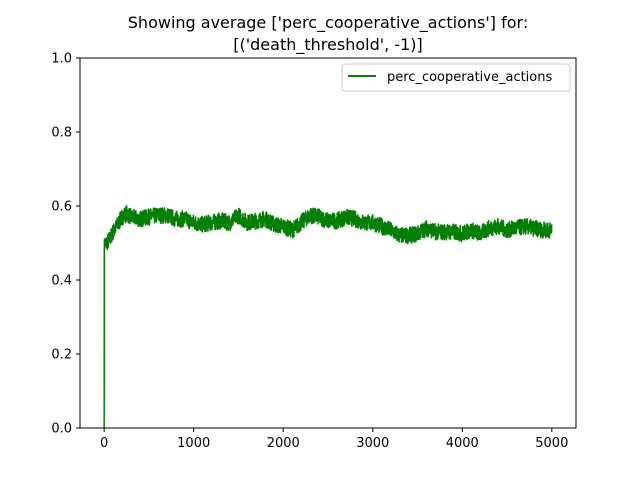  Describe the element at coordinates (334, 439) in the screenshot. I see `x-axis: 0 1000 2000 3000 4000 5000` at that location.